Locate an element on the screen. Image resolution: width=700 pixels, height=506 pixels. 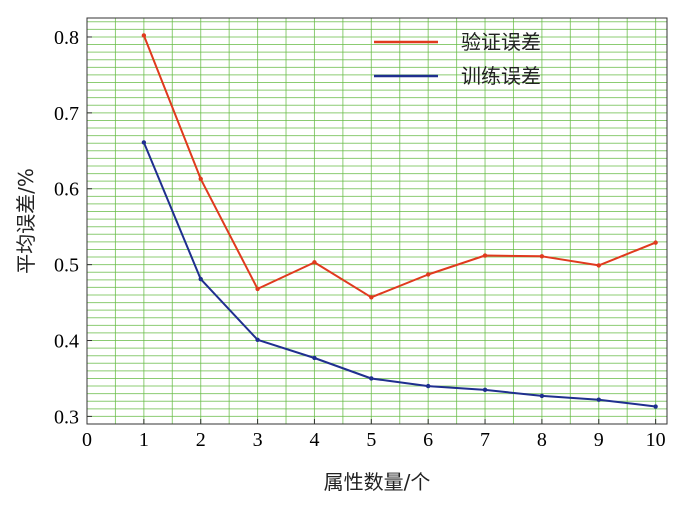
x-tick-label: 1 is located at coordinates (144, 440).